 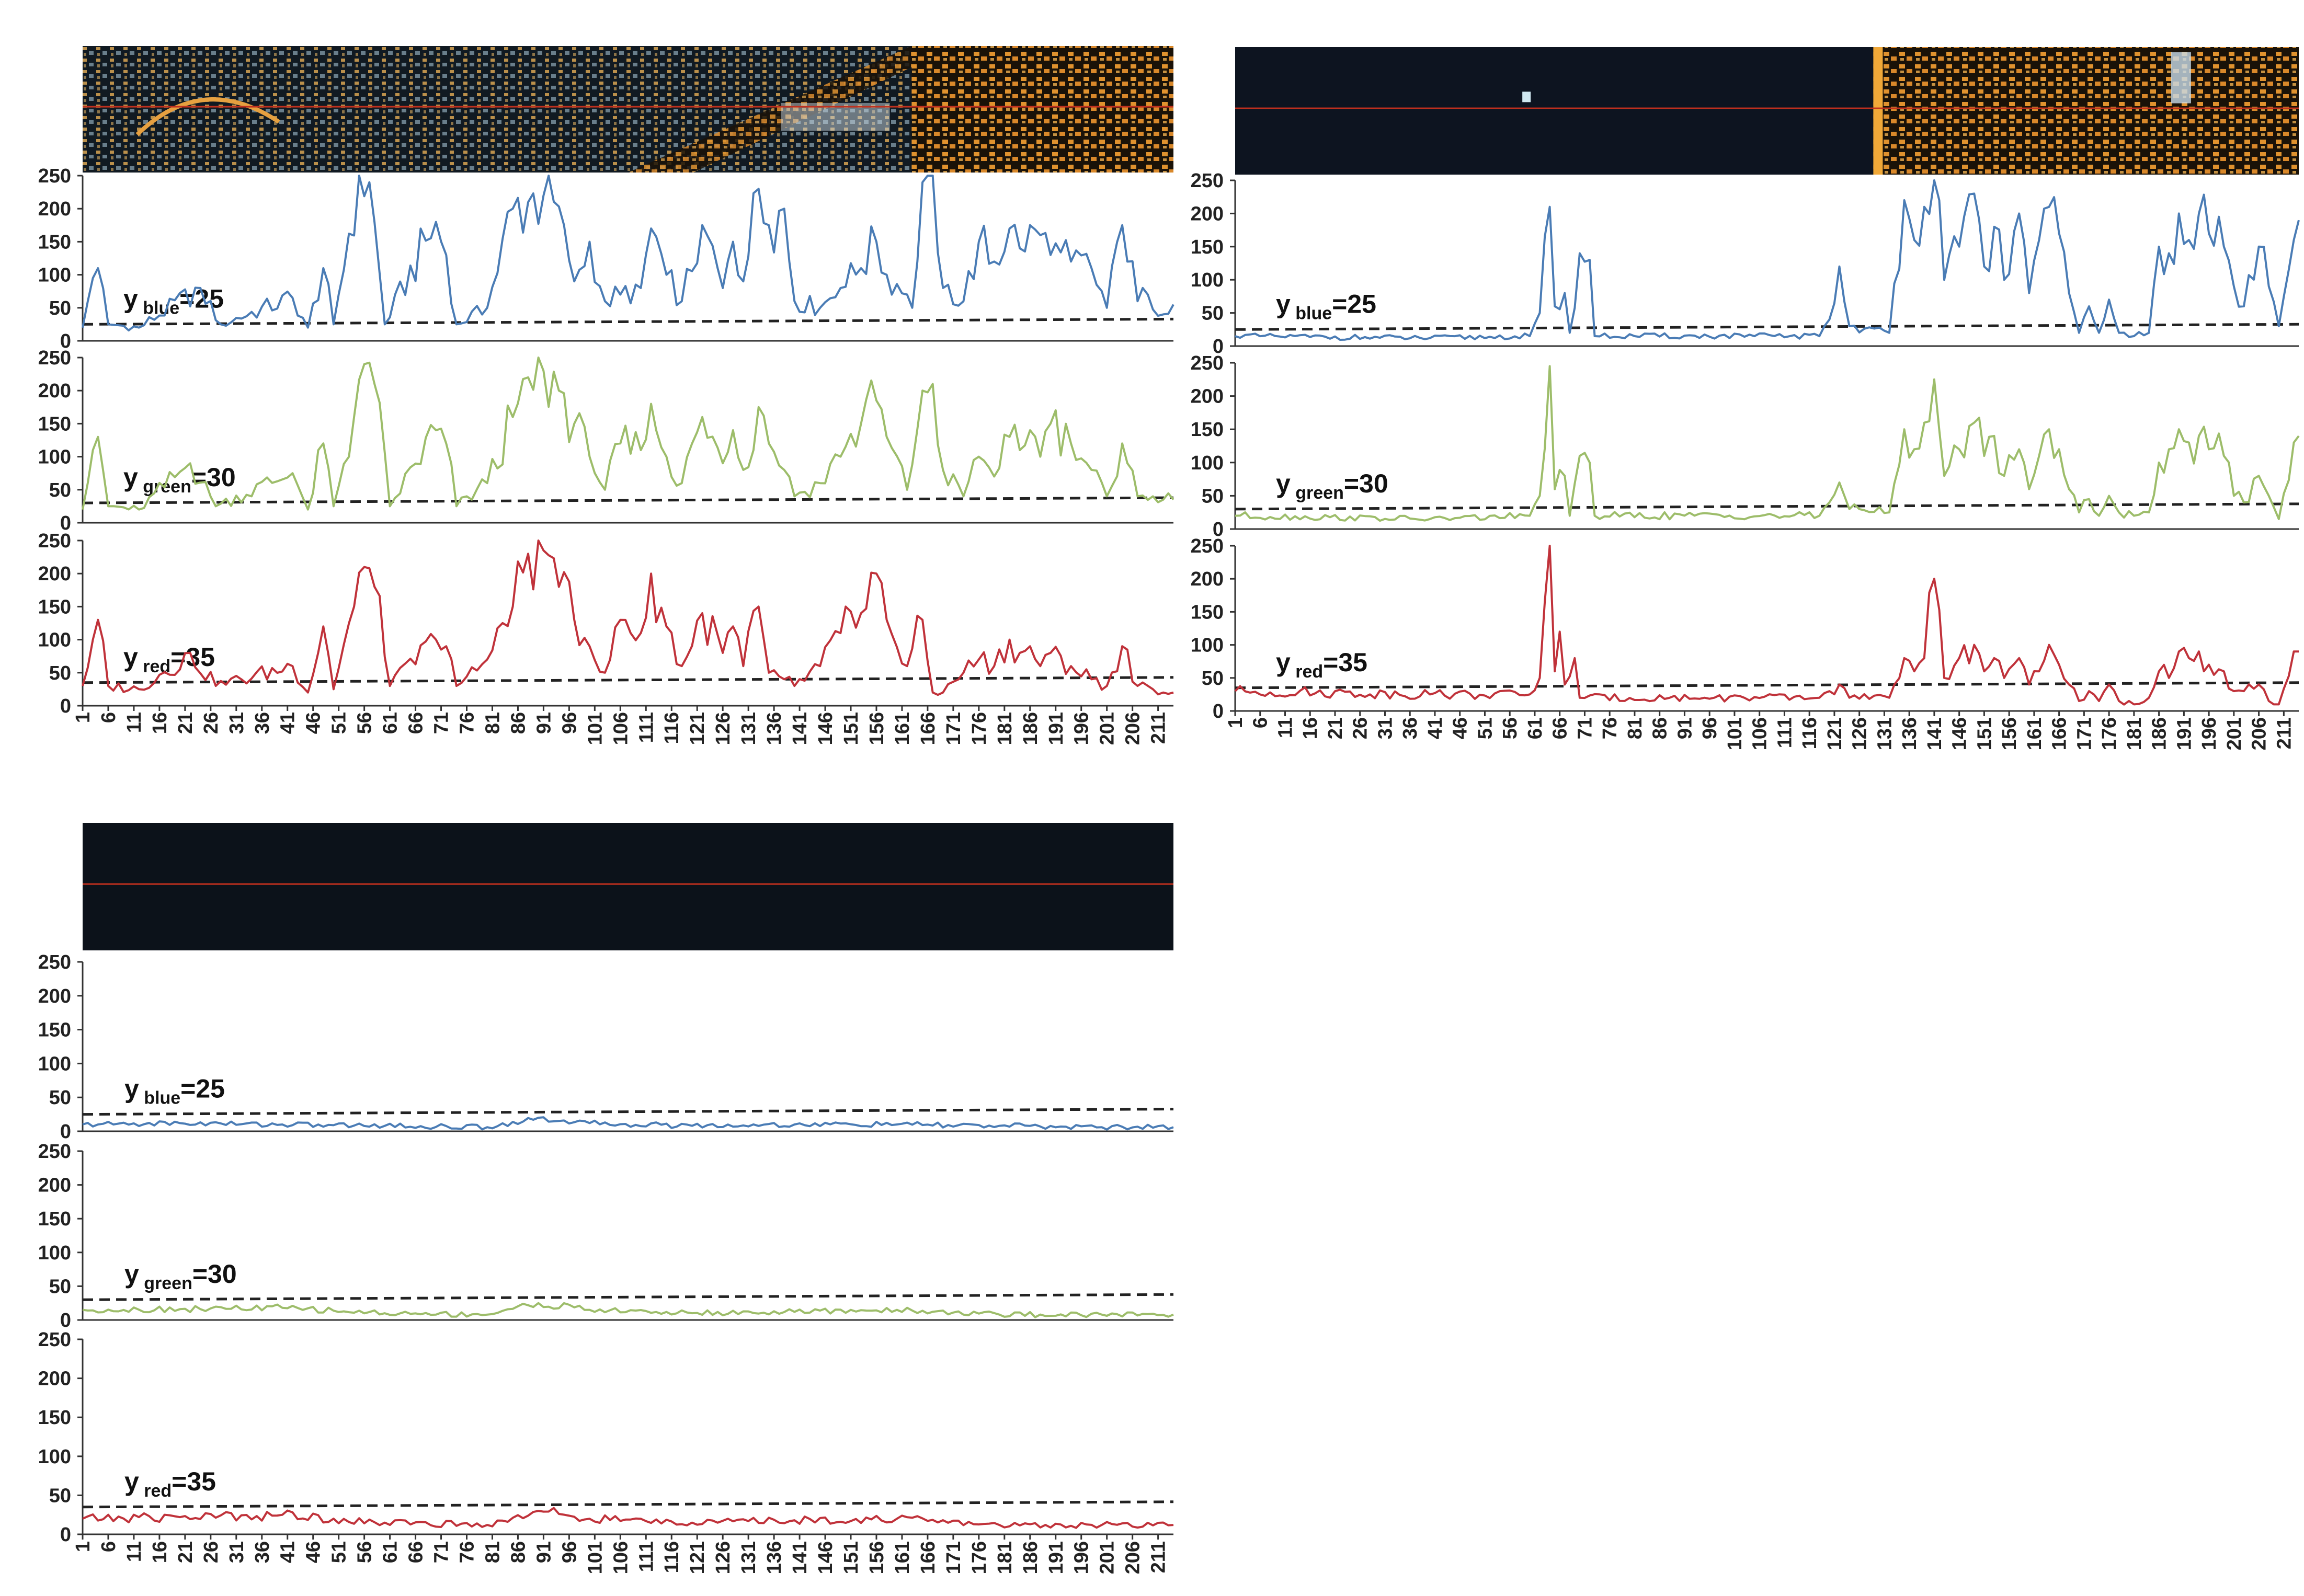 What do you see at coordinates (174, 1091) in the screenshot?
I see `threshold-label: y blue=25` at bounding box center [174, 1091].